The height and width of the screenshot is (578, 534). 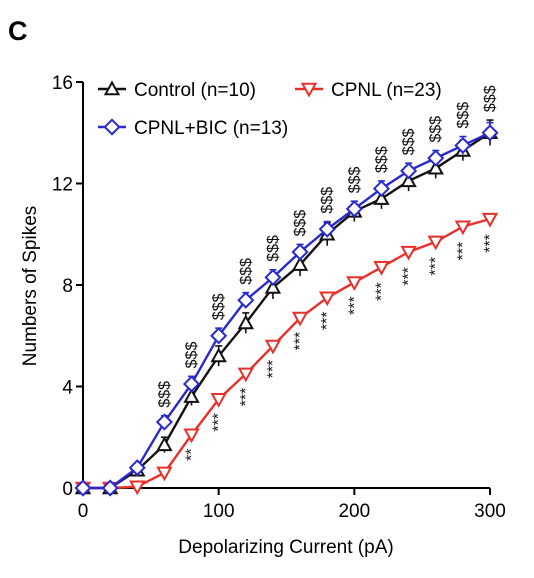 What do you see at coordinates (285, 547) in the screenshot?
I see `x-axis-title: Depolarizing Current (pA)` at bounding box center [285, 547].